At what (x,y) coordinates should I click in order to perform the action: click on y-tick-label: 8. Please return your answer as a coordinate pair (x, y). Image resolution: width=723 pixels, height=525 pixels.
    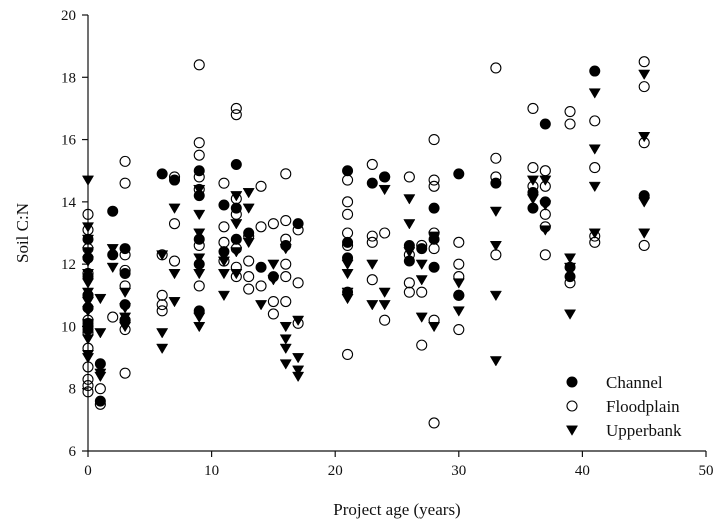
    Looking at the image, I should click on (73, 390).